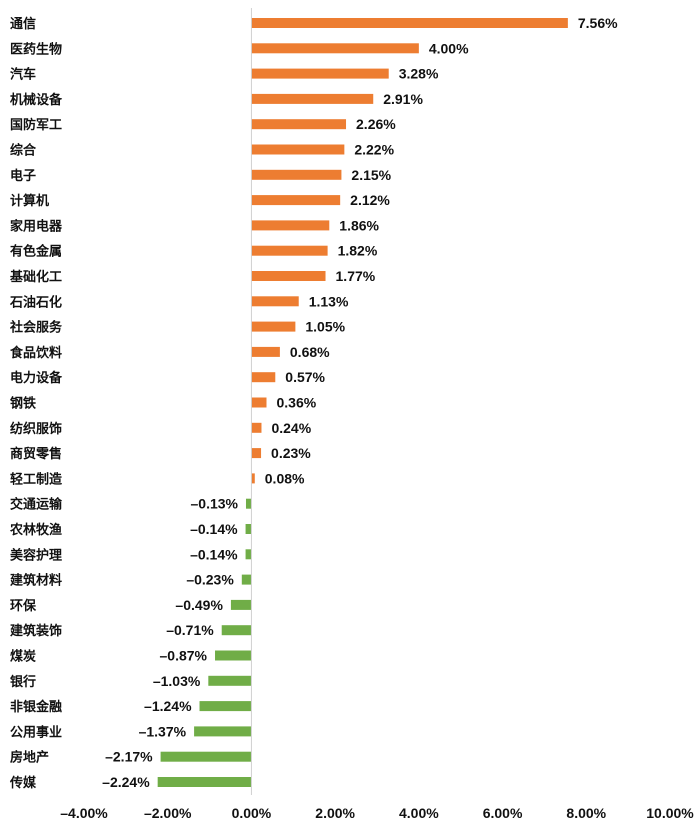  I want to click on value-label-28: –1.37%, so click(163, 731).